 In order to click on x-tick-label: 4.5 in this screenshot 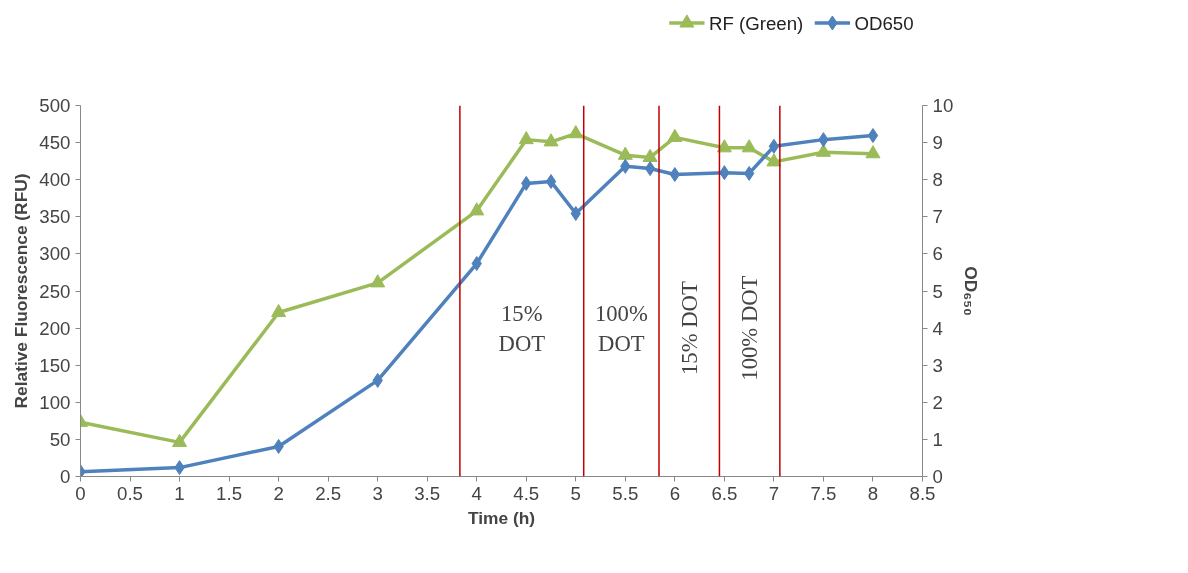, I will do `click(526, 493)`.